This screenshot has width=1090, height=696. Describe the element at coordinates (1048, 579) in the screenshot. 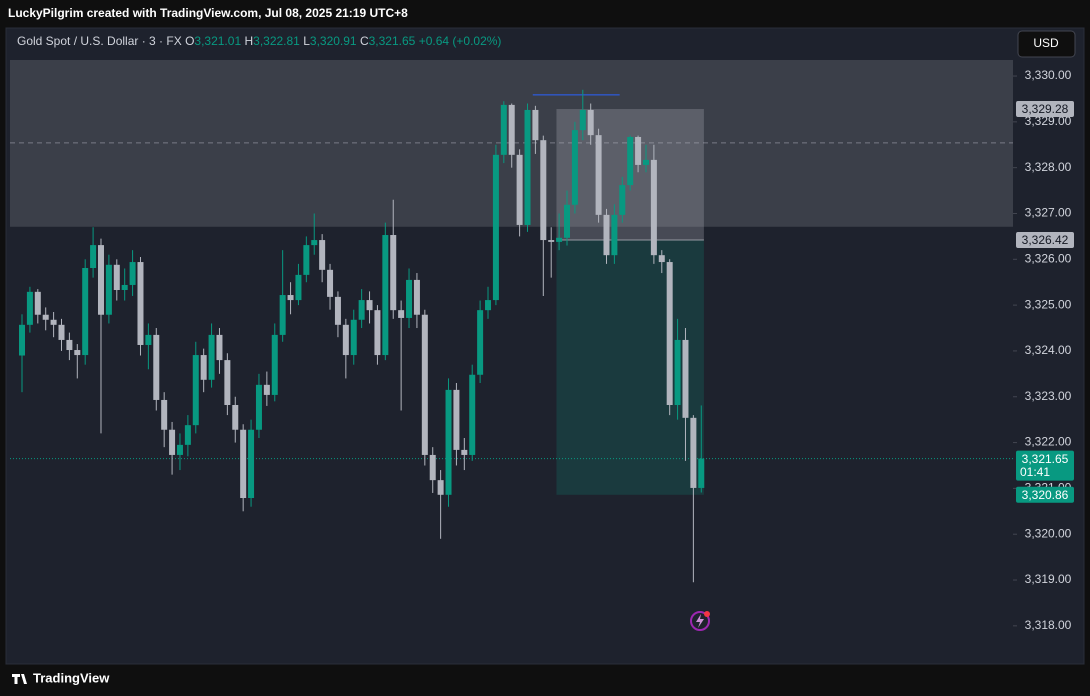

I see `y-tick-label: 3,319.00` at that location.